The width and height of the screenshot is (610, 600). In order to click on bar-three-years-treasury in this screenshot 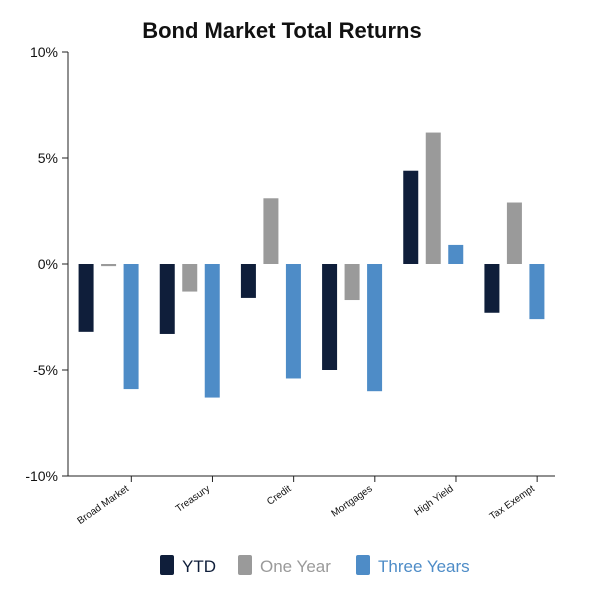, I will do `click(212, 331)`.